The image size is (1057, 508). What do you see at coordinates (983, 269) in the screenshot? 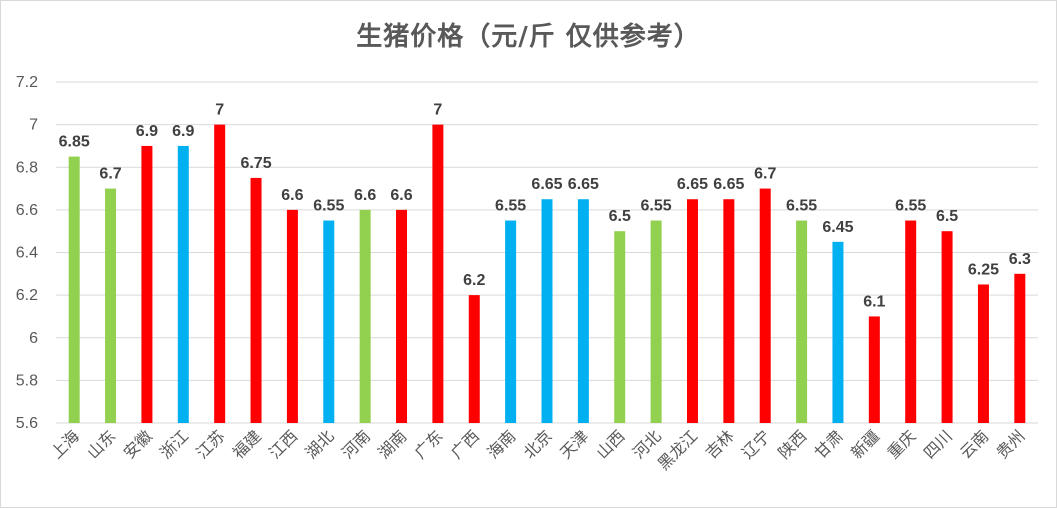
I see `data-label: 6.25` at bounding box center [983, 269].